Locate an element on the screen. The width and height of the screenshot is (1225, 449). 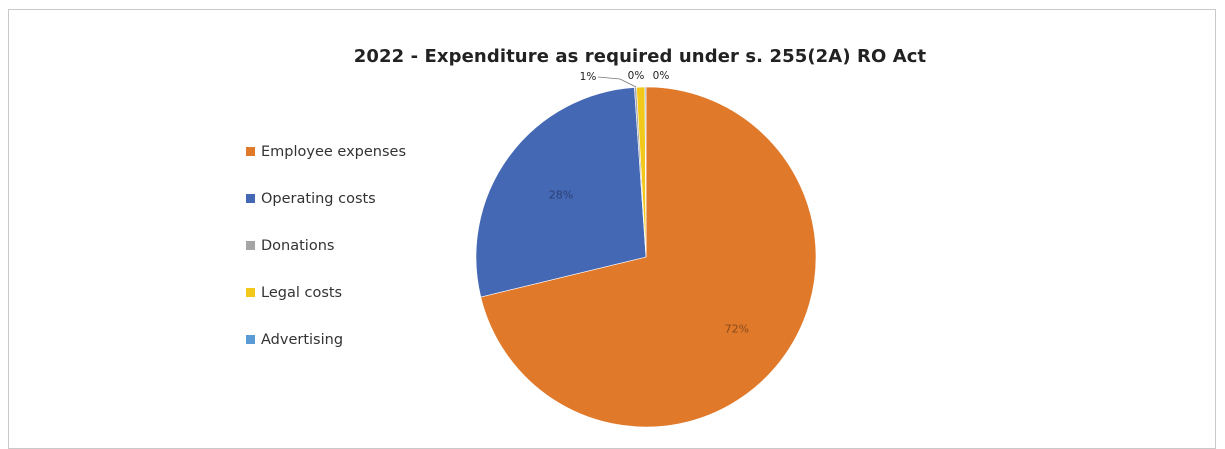
pie-slice-operating-costs is located at coordinates (561, 192).